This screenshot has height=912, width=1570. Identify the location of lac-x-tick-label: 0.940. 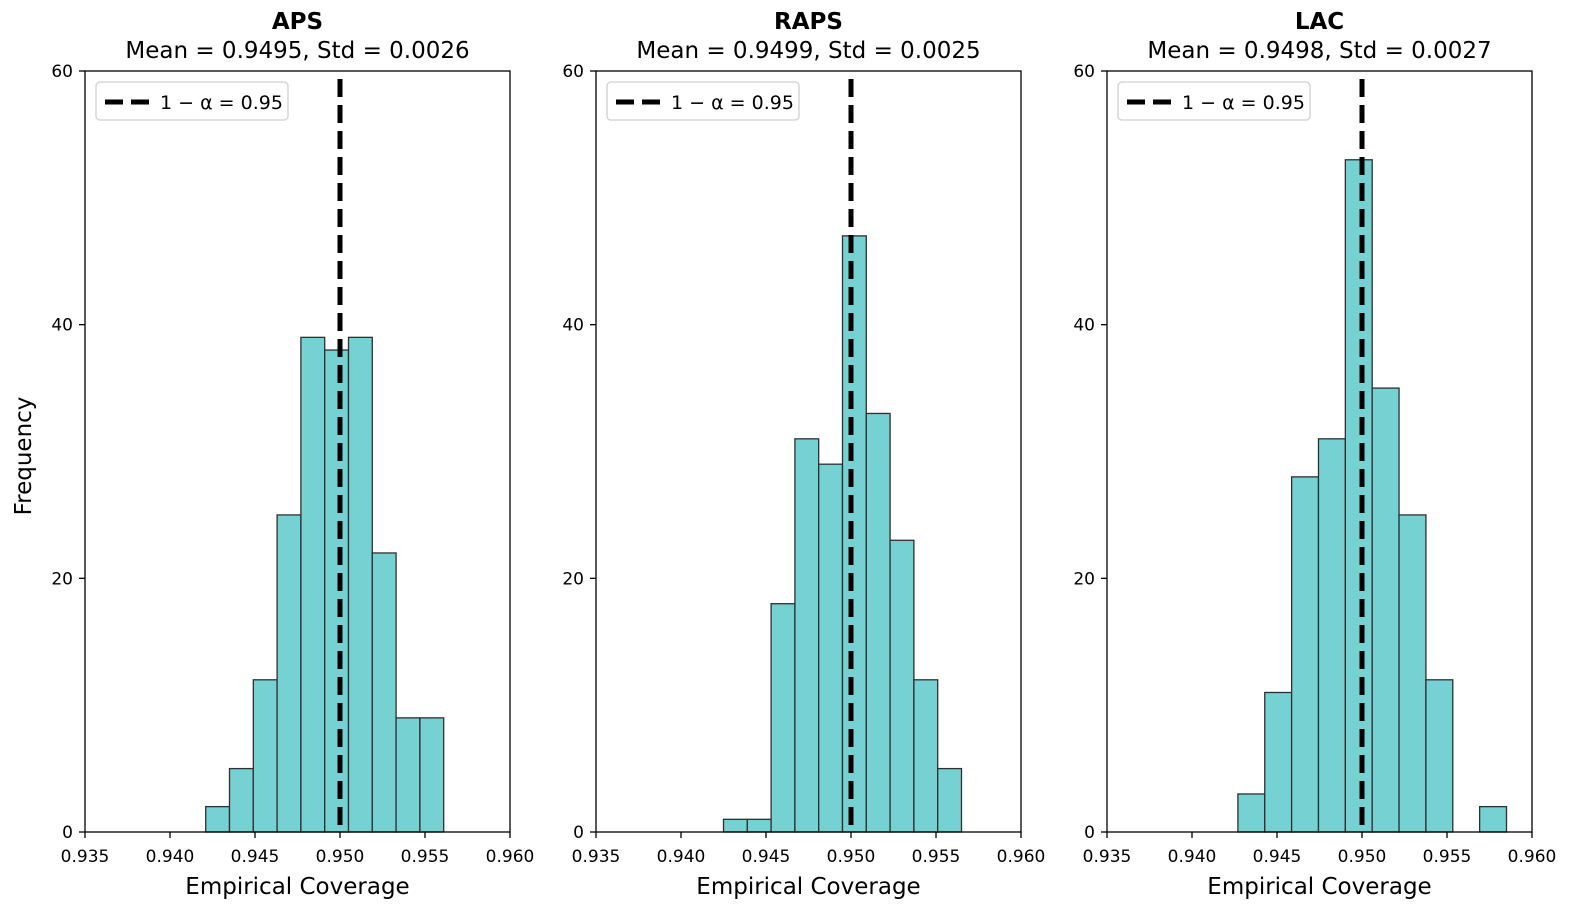
(1192, 857).